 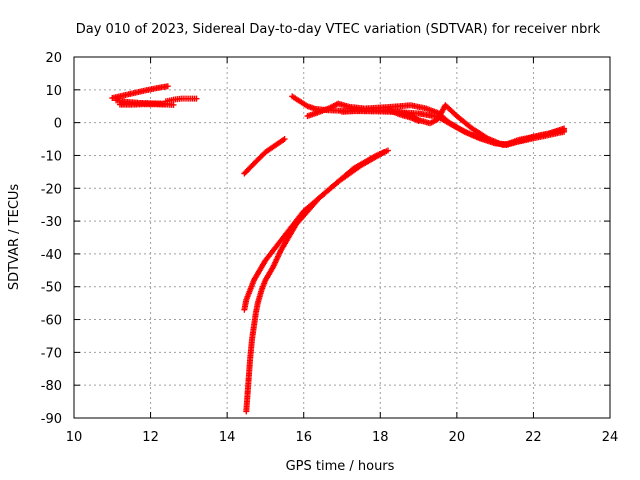 I want to click on x-axis-label: GPS time / hours, so click(x=340, y=466).